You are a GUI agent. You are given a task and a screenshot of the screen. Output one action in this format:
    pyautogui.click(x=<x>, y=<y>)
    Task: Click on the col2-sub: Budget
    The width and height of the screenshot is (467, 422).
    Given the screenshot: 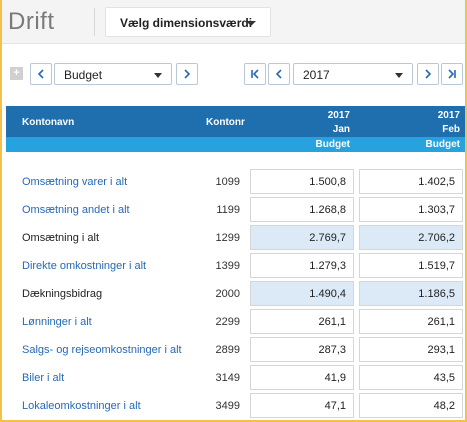 What is the action you would take?
    pyautogui.click(x=442, y=144)
    